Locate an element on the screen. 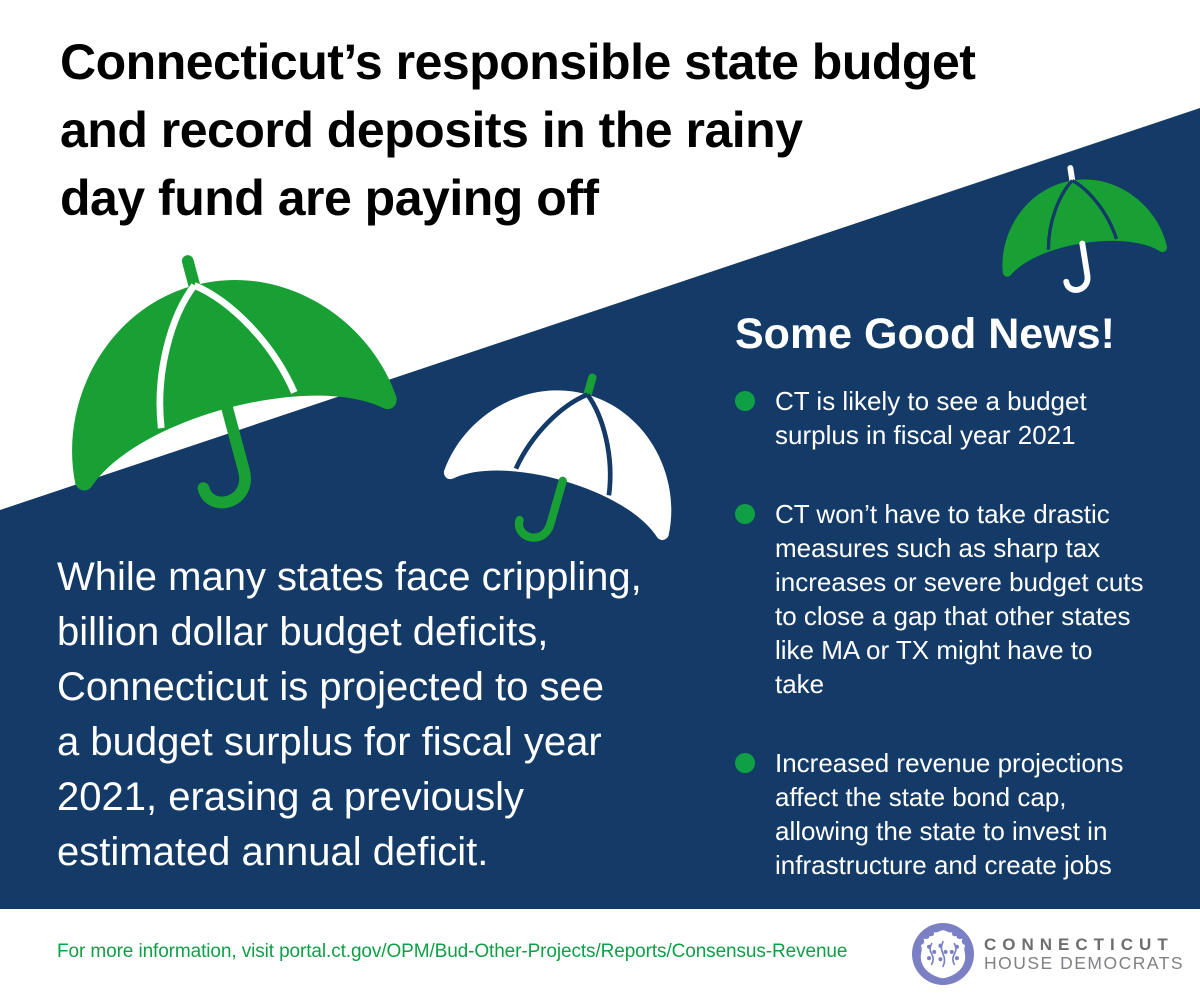 Image resolution: width=1200 pixels, height=1006 pixels. umbrella-large-green-icon is located at coordinates (222, 392).